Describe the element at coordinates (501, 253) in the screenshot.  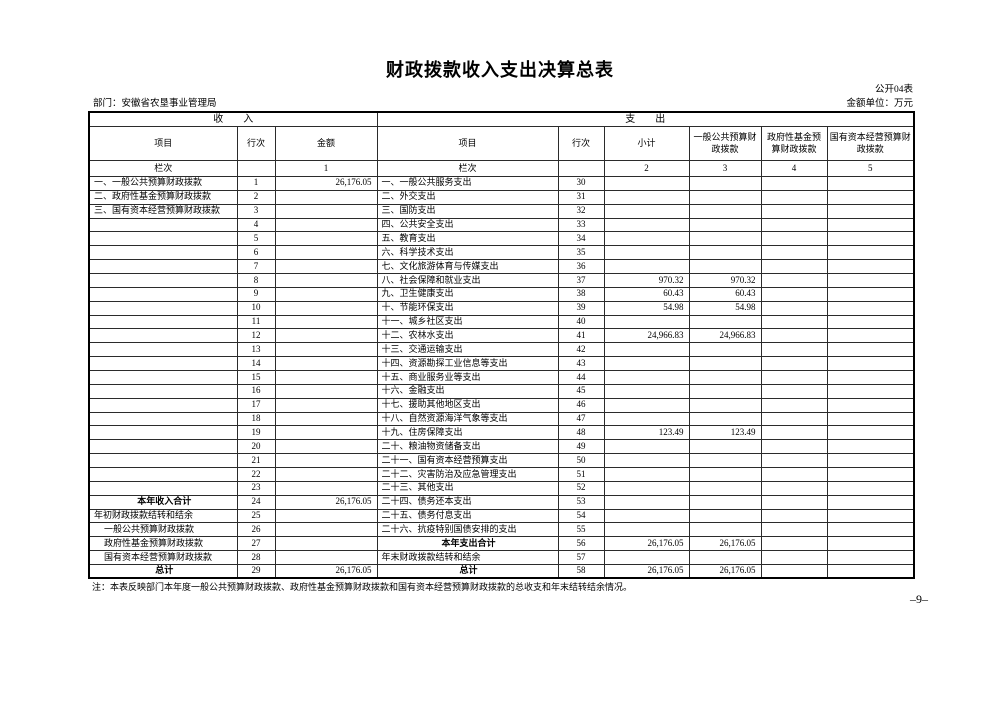
I see `table-row: 6 六、科学技术支出 35` at that location.